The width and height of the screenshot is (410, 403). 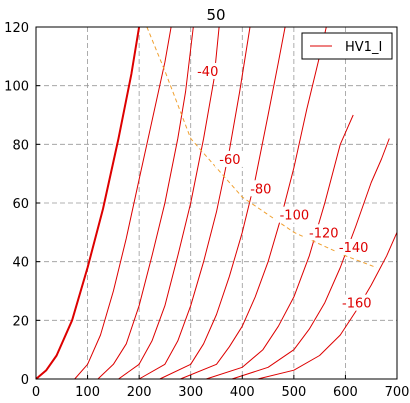 I want to click on plate-curve, so click(x=327, y=306).